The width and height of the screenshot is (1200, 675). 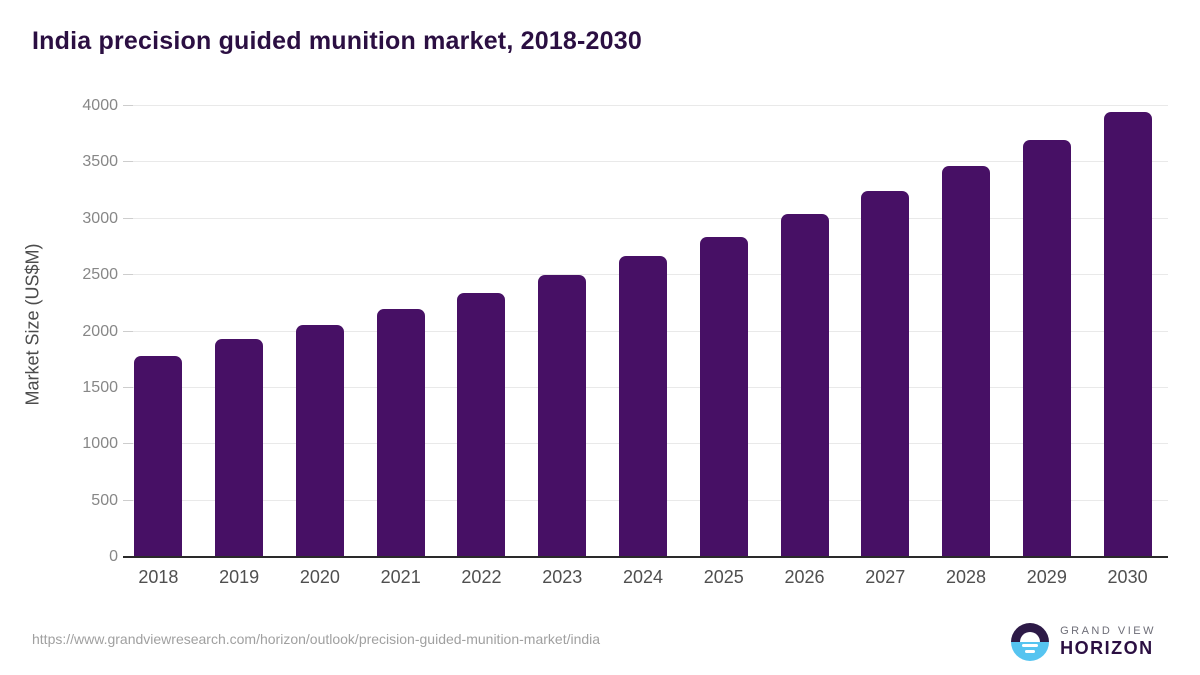 What do you see at coordinates (562, 577) in the screenshot?
I see `x-tick-label-2023: 2023` at bounding box center [562, 577].